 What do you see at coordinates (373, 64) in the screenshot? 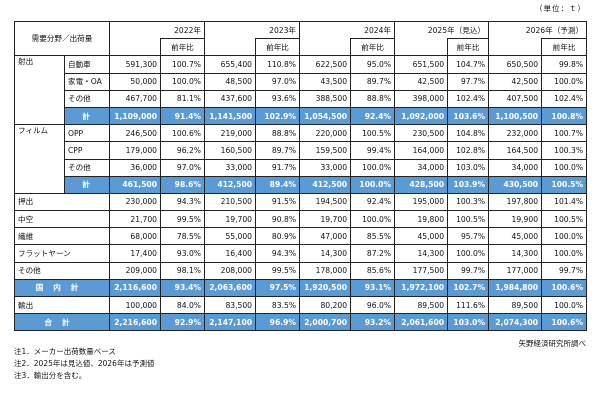
I see `cell-yoy: 95.0%` at bounding box center [373, 64].